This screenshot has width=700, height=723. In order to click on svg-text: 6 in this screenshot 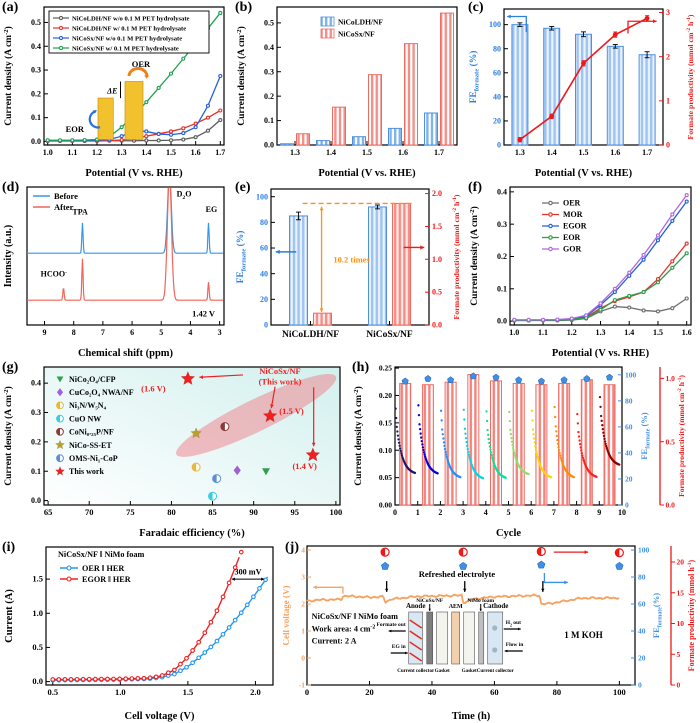, I will do `click(132, 332)`.